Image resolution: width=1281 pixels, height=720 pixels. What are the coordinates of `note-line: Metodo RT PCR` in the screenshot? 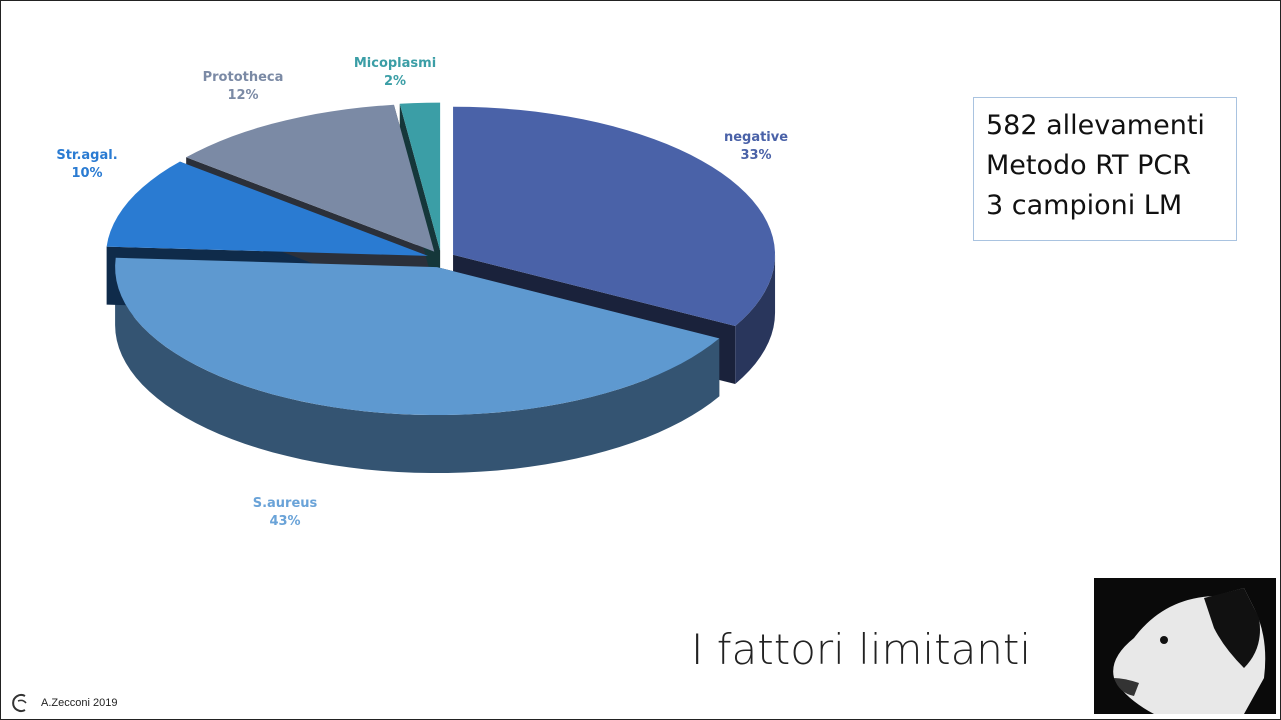 It's located at (1089, 165).